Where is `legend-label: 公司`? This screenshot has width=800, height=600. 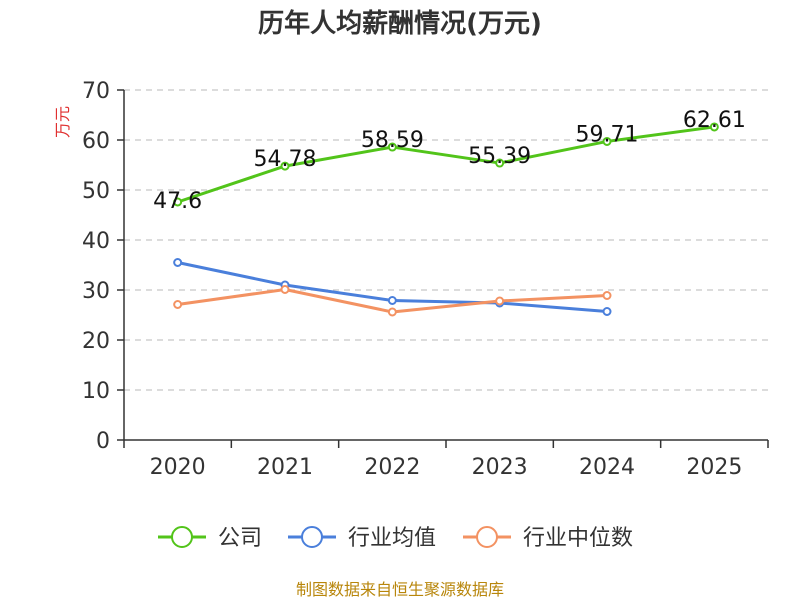
legend-label: 公司 is located at coordinates (240, 538).